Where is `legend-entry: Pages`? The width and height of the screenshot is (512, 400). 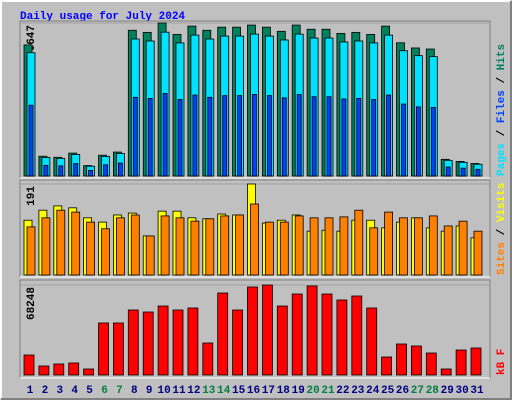
legend-entry: Pages is located at coordinates (502, 159).